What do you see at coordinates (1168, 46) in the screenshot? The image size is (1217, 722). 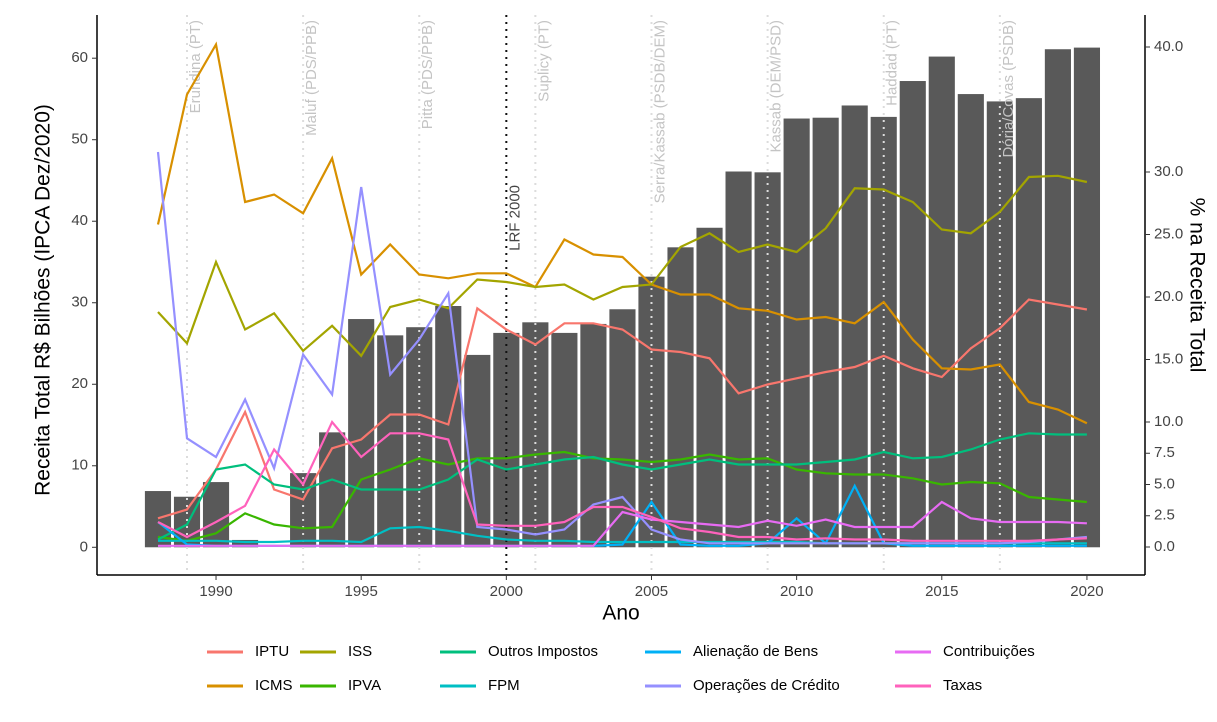 I see `y2-tick-label: 40.0` at bounding box center [1168, 46].